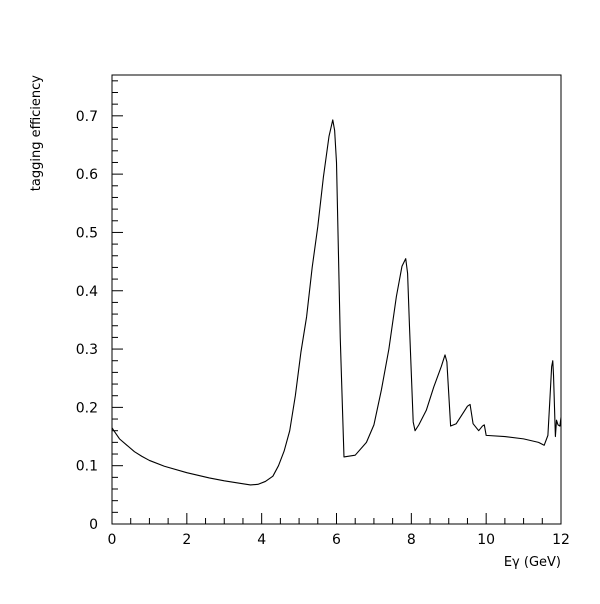 The height and width of the screenshot is (604, 600). Describe the element at coordinates (411, 540) in the screenshot. I see `x-tick-label: 8` at that location.